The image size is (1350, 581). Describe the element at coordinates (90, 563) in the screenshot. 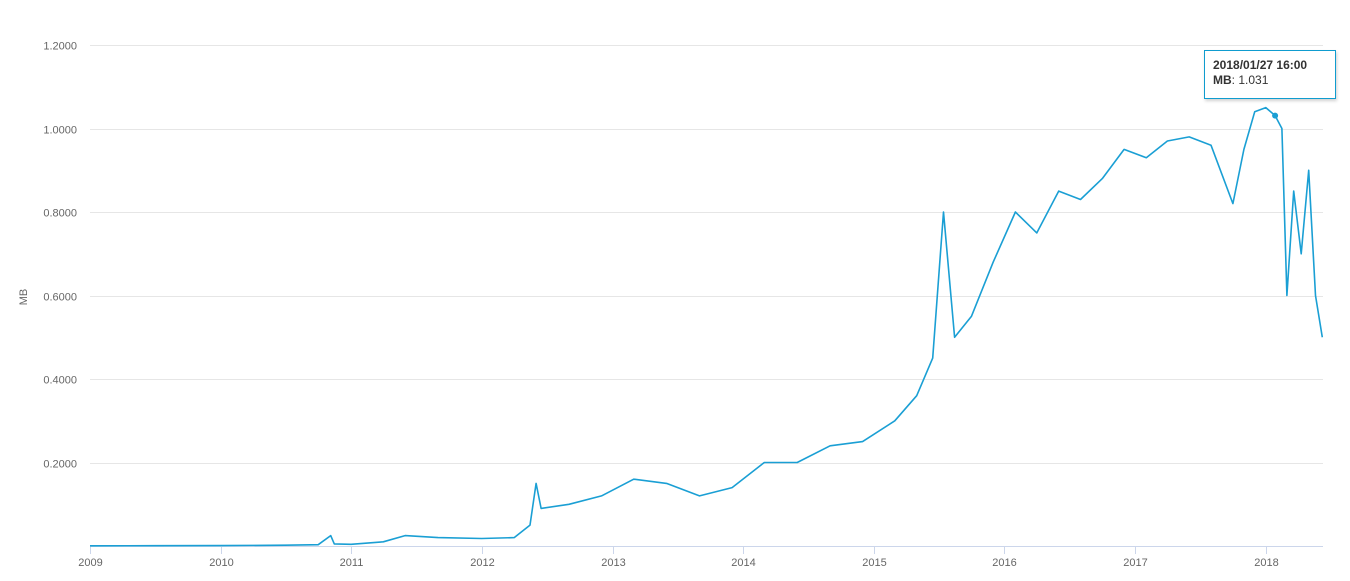

I see `x-tick-label: 2009` at that location.